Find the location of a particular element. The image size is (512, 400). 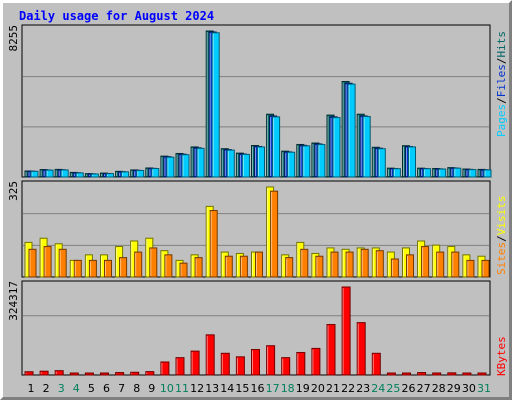

x-tick-label: 25 is located at coordinates (393, 388).